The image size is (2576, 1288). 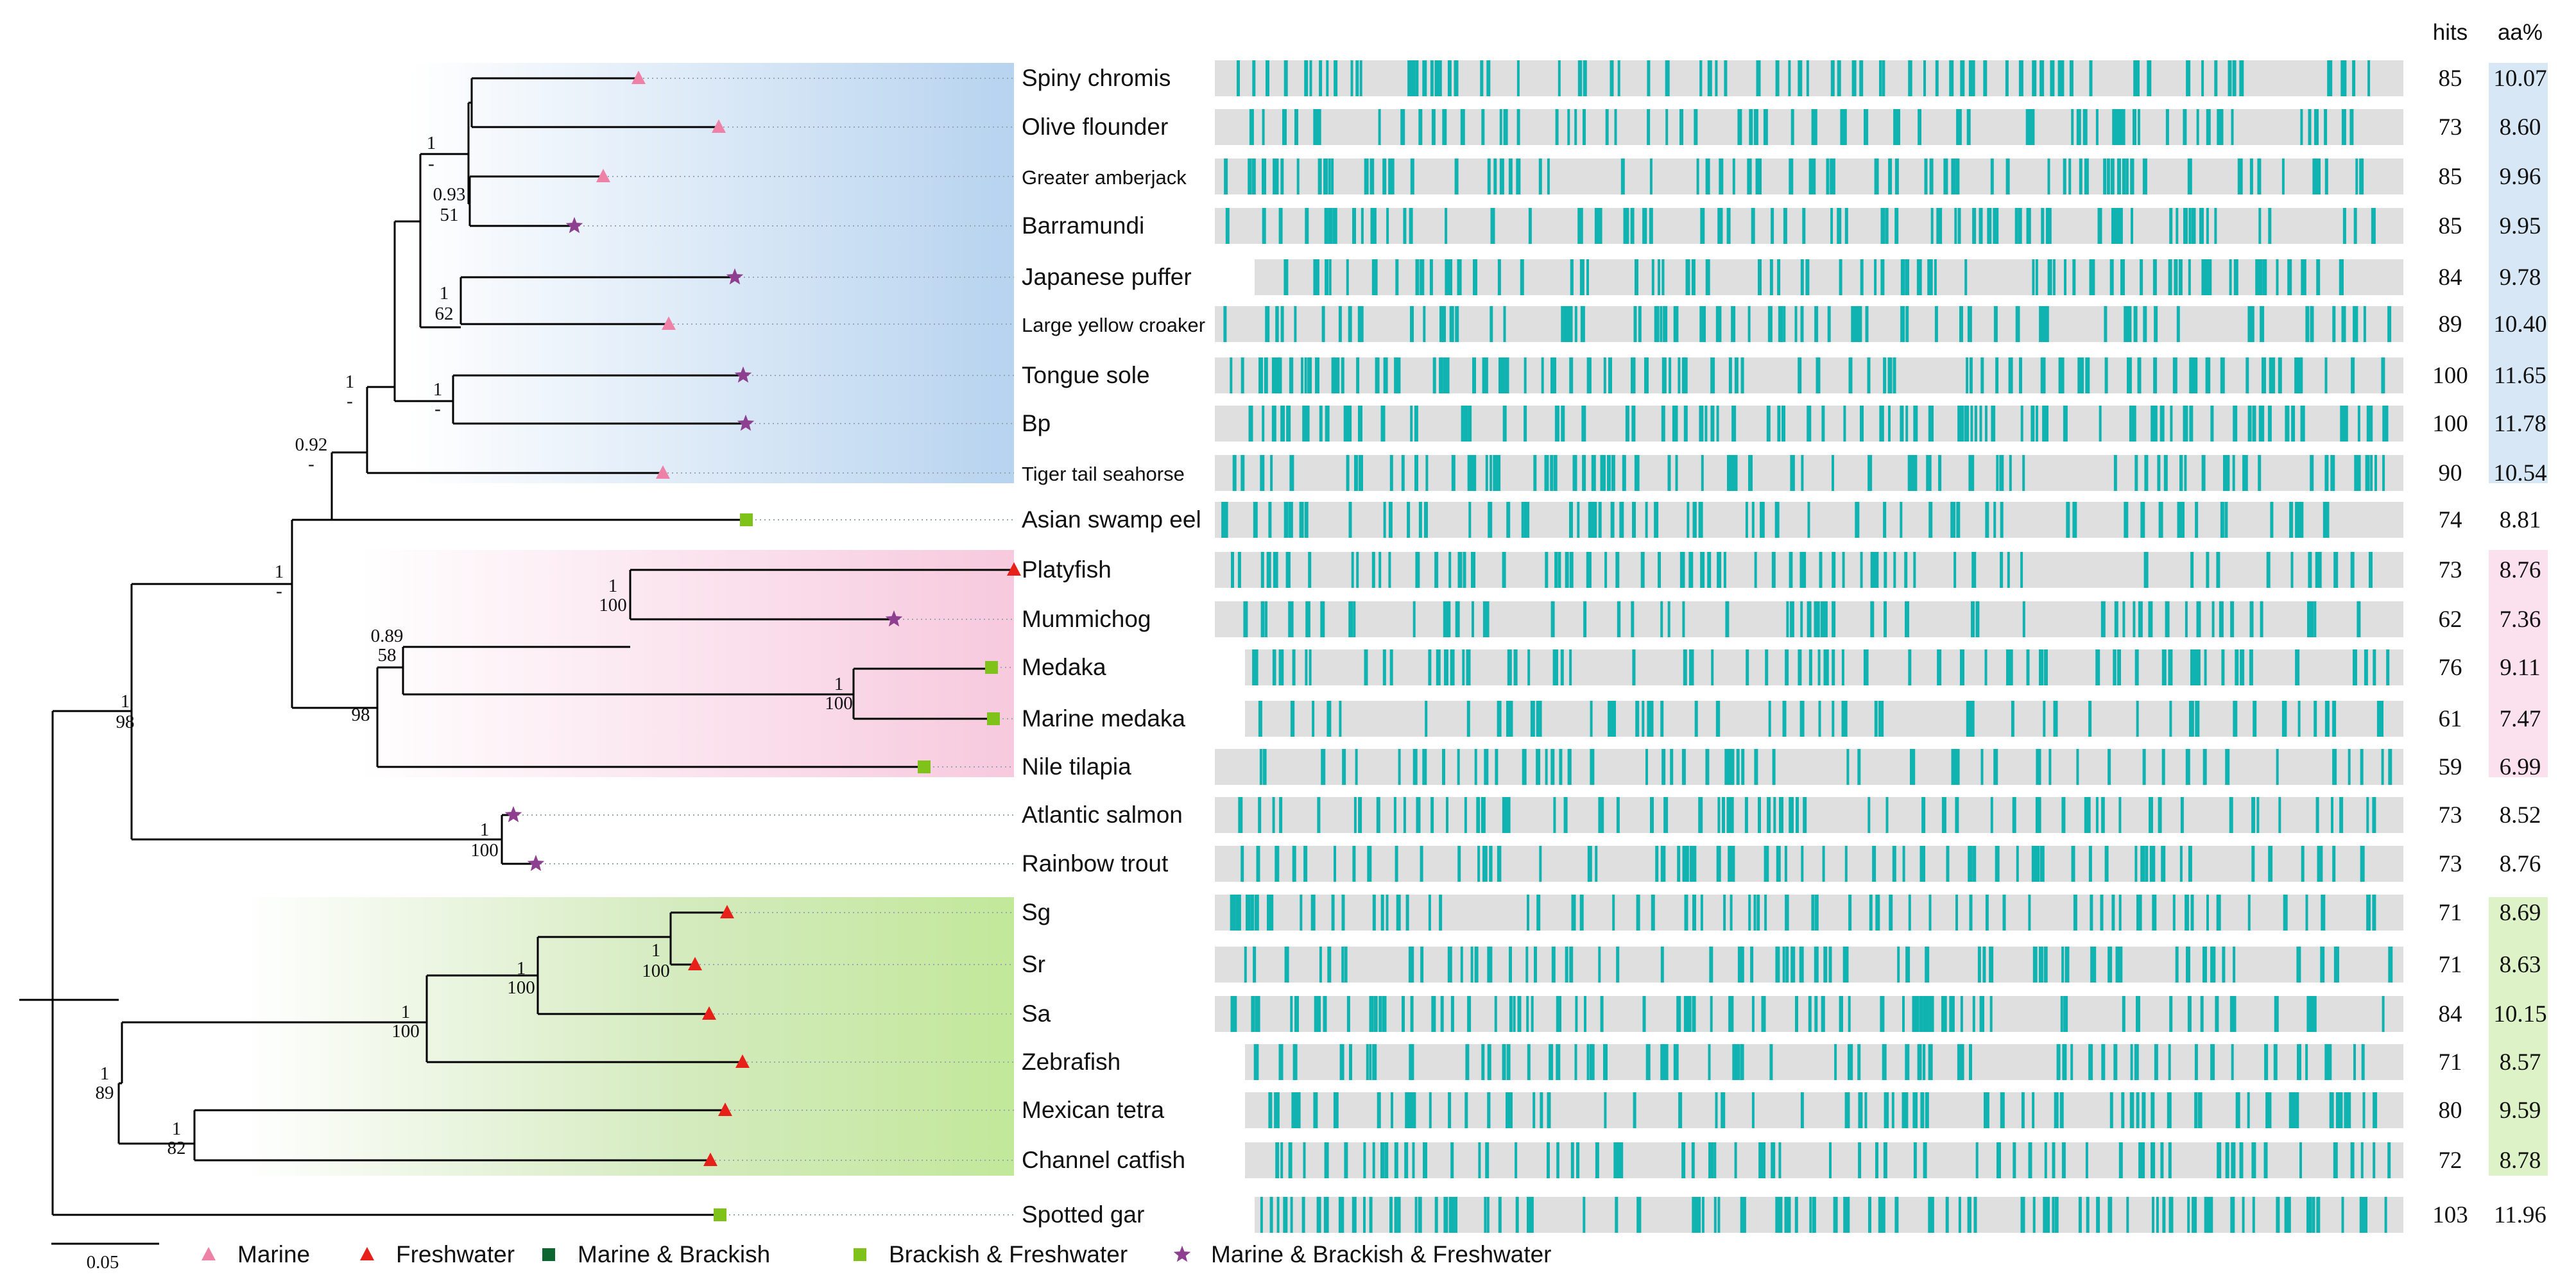 What do you see at coordinates (1096, 78) in the screenshot?
I see `species-label: Spiny chromis` at bounding box center [1096, 78].